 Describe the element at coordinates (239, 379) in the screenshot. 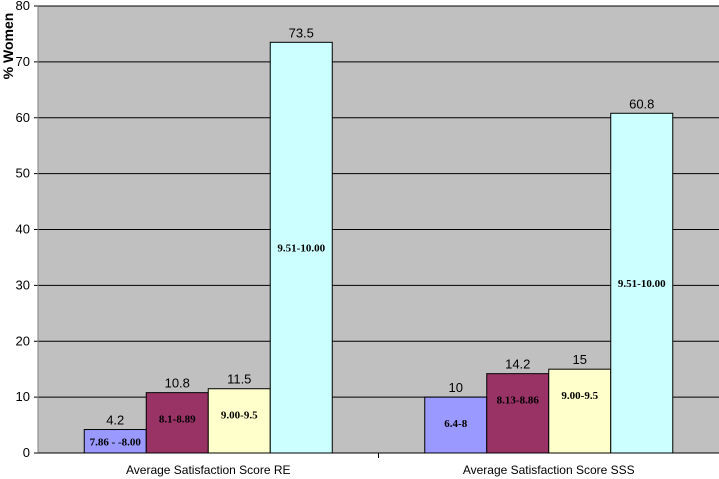

I see `bar-value-label: 11.5` at that location.